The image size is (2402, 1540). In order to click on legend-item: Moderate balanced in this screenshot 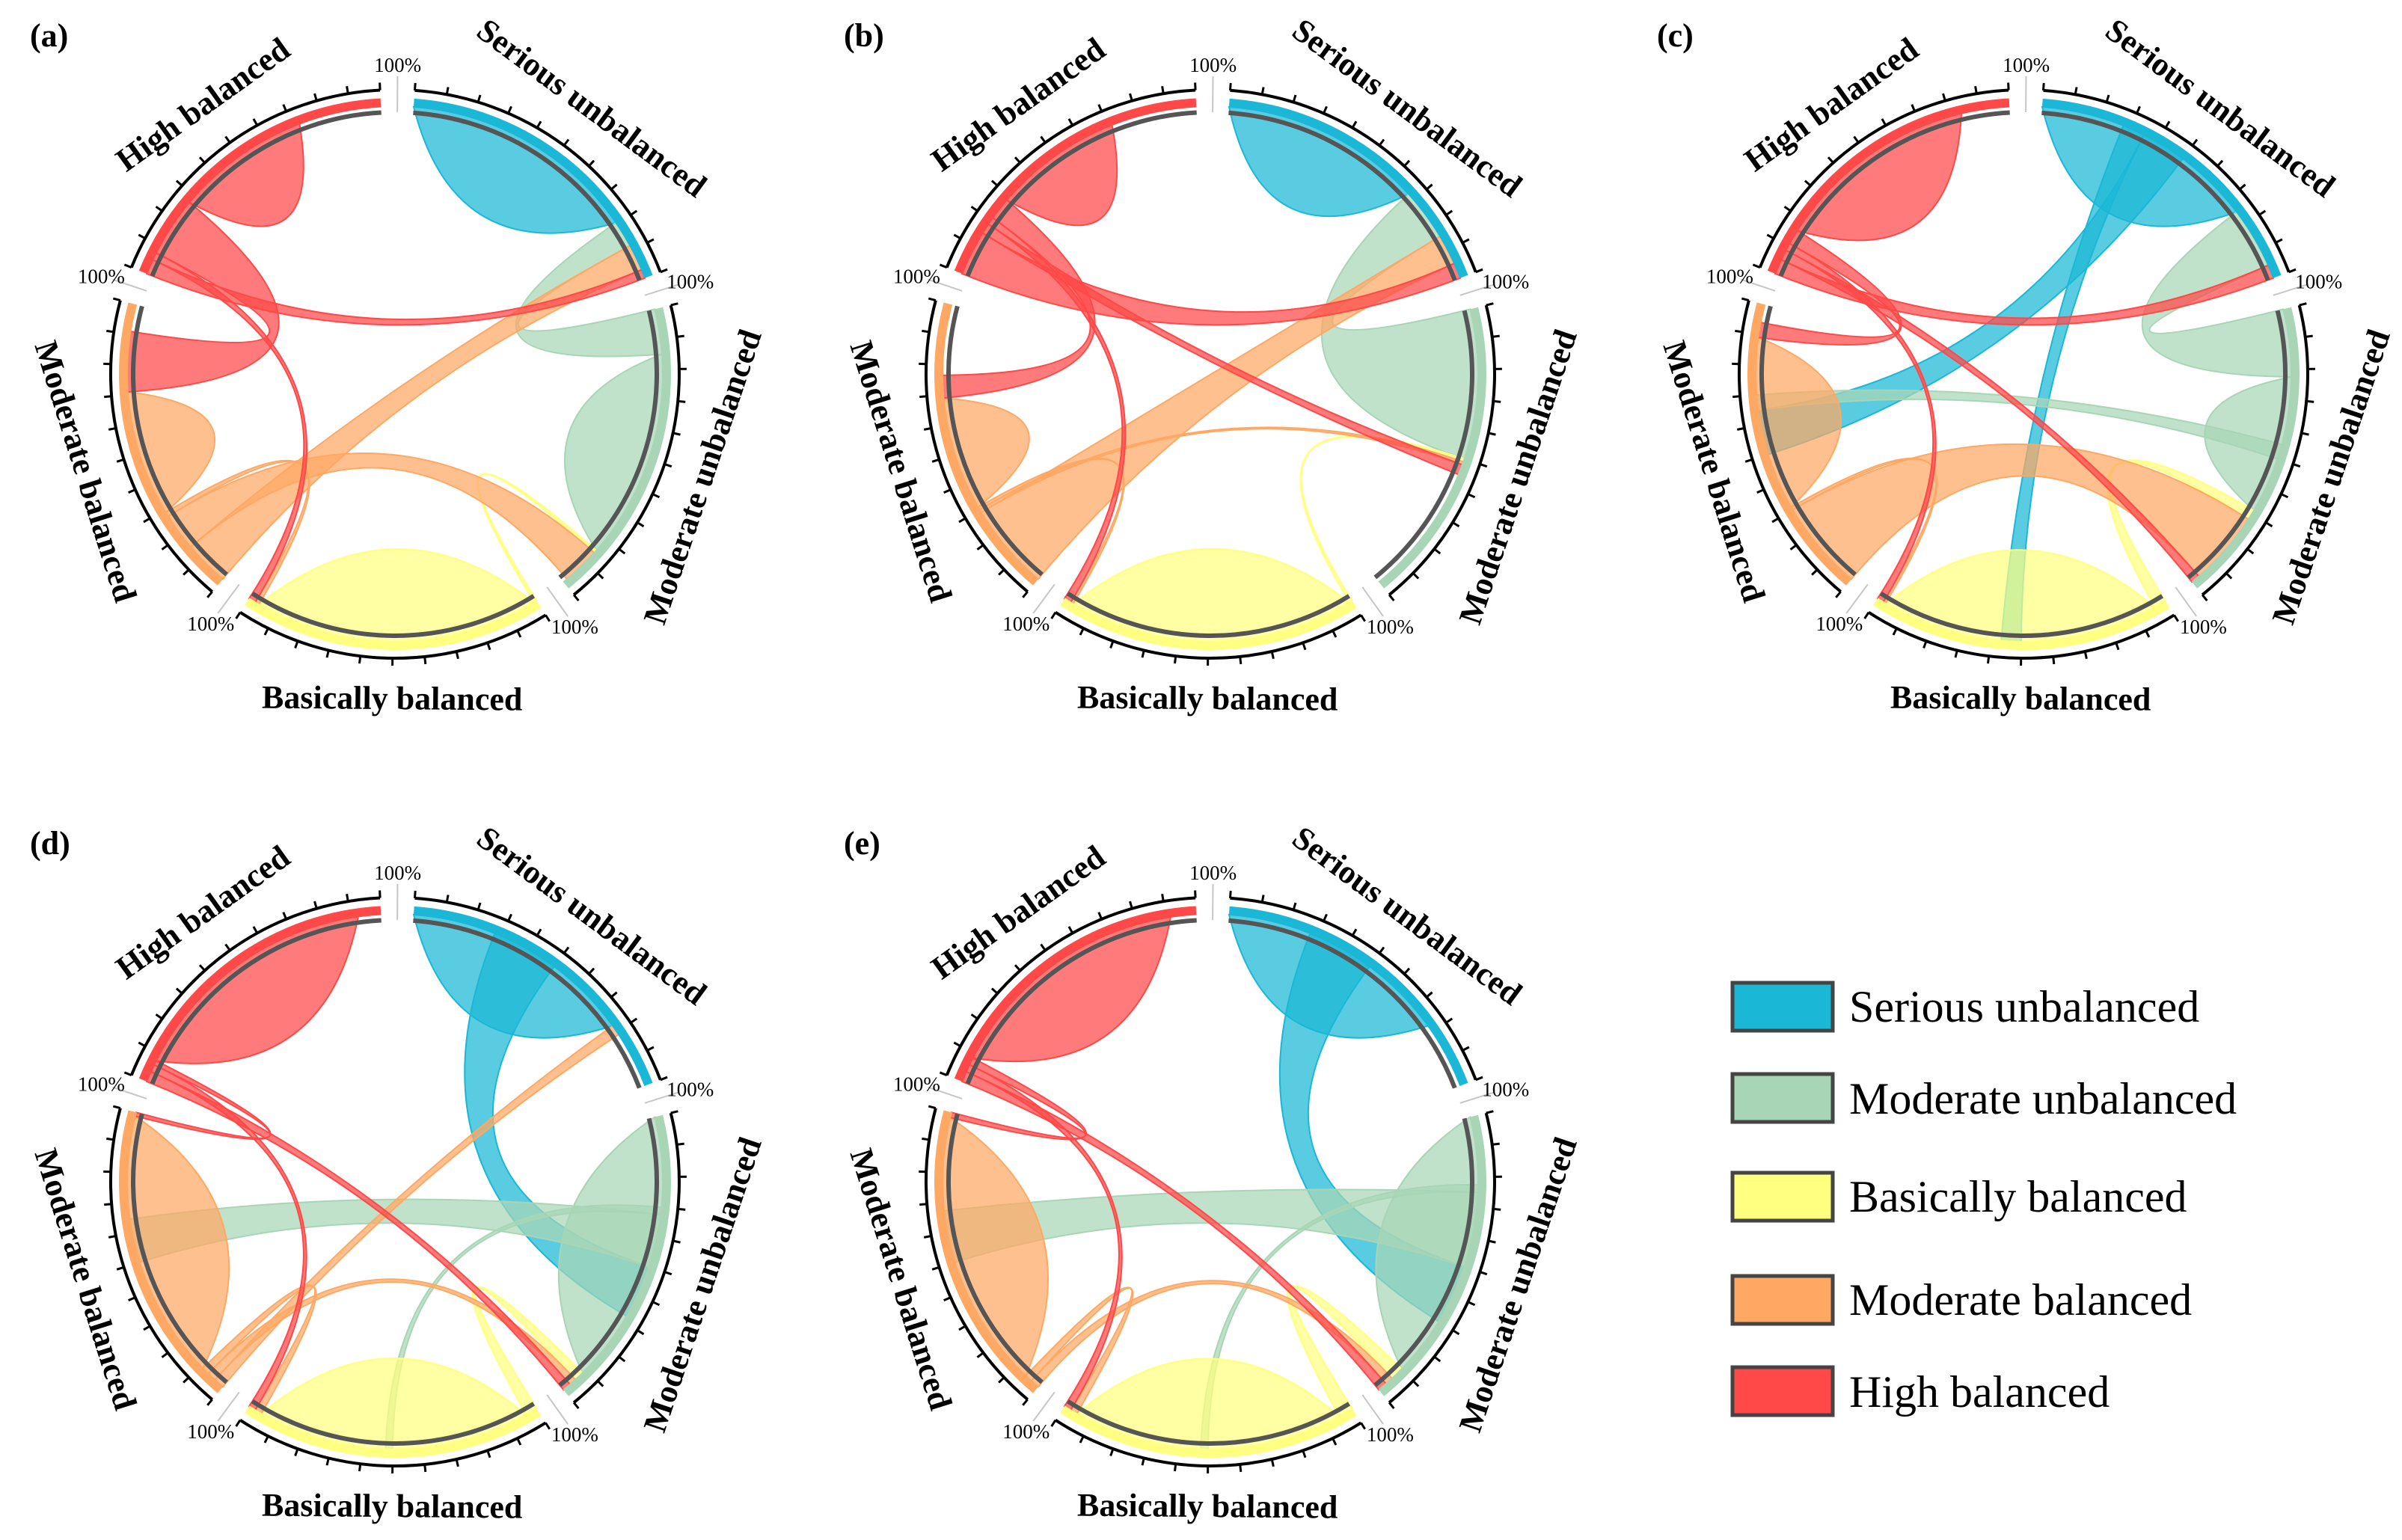, I will do `click(1961, 1300)`.